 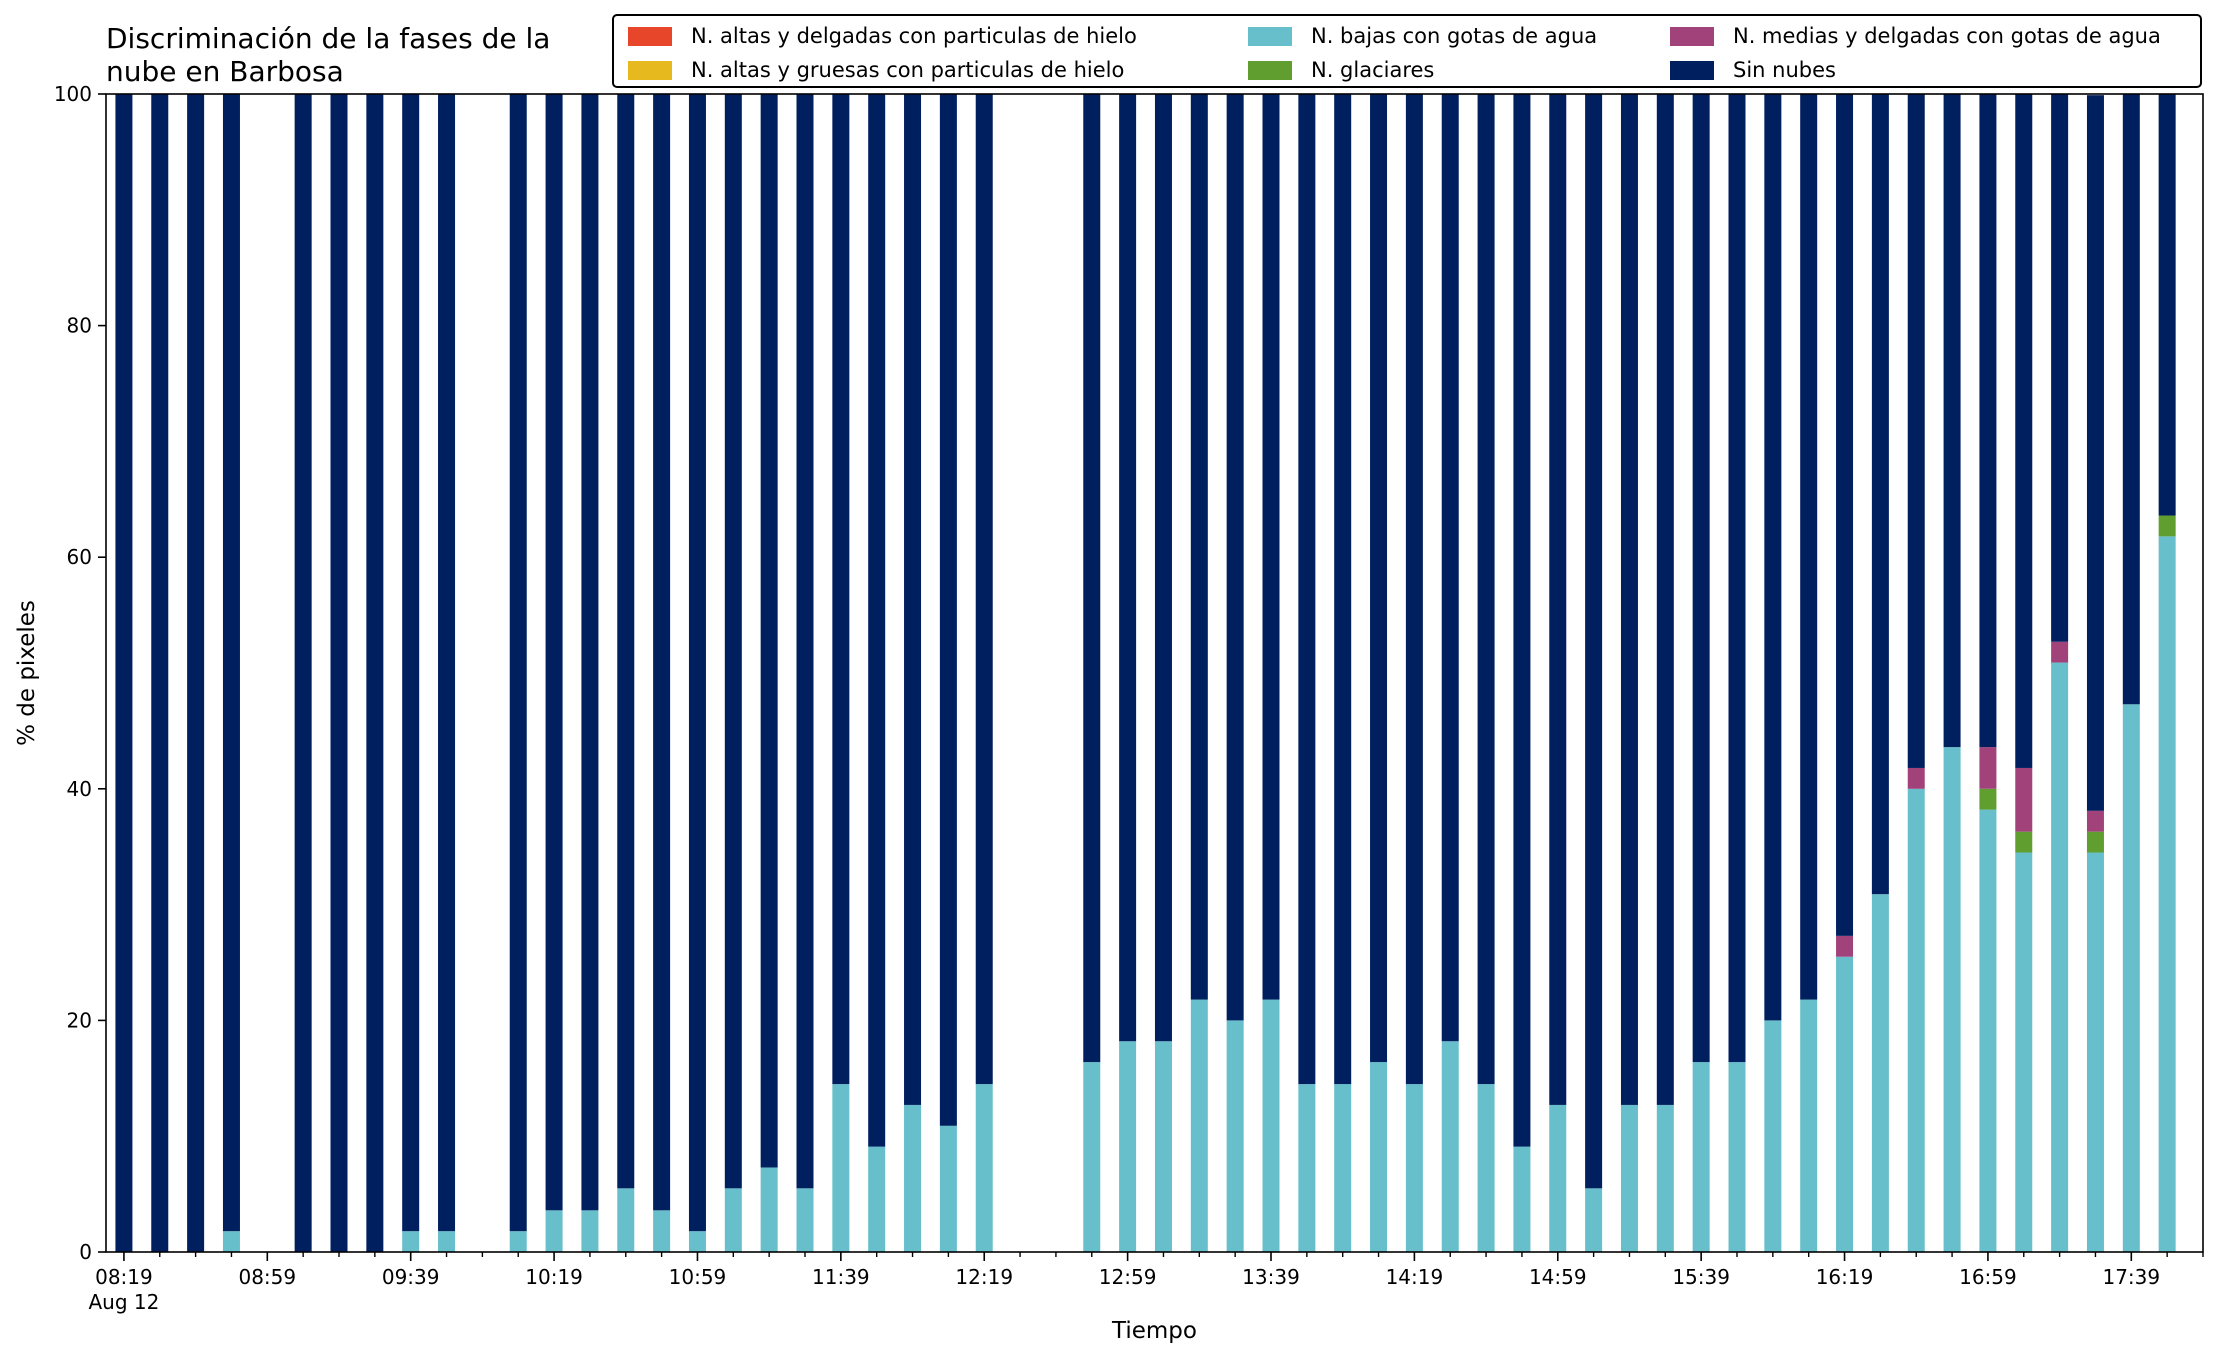 I want to click on y-axis: 0 20 40 60 80 100, so click(x=80, y=673).